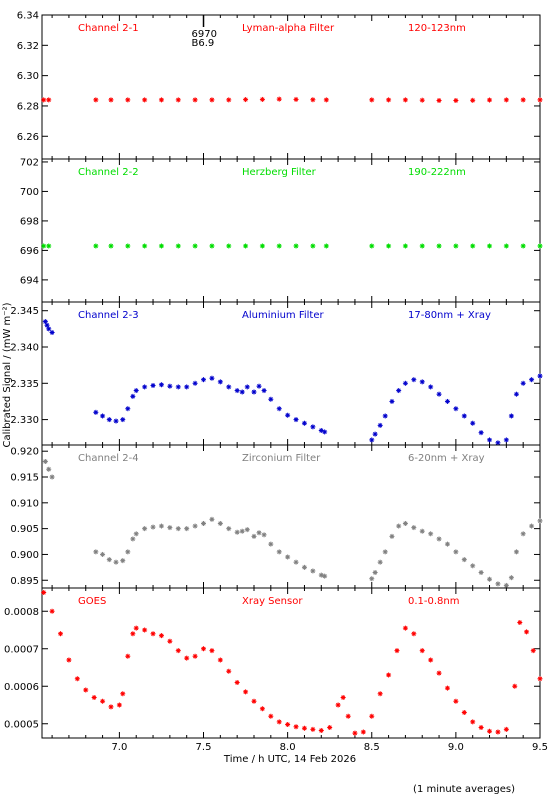 This screenshot has width=550, height=800. What do you see at coordinates (289, 759) in the screenshot?
I see `x-axis-title: Time / h UTC, 14 Feb 2026` at bounding box center [289, 759].